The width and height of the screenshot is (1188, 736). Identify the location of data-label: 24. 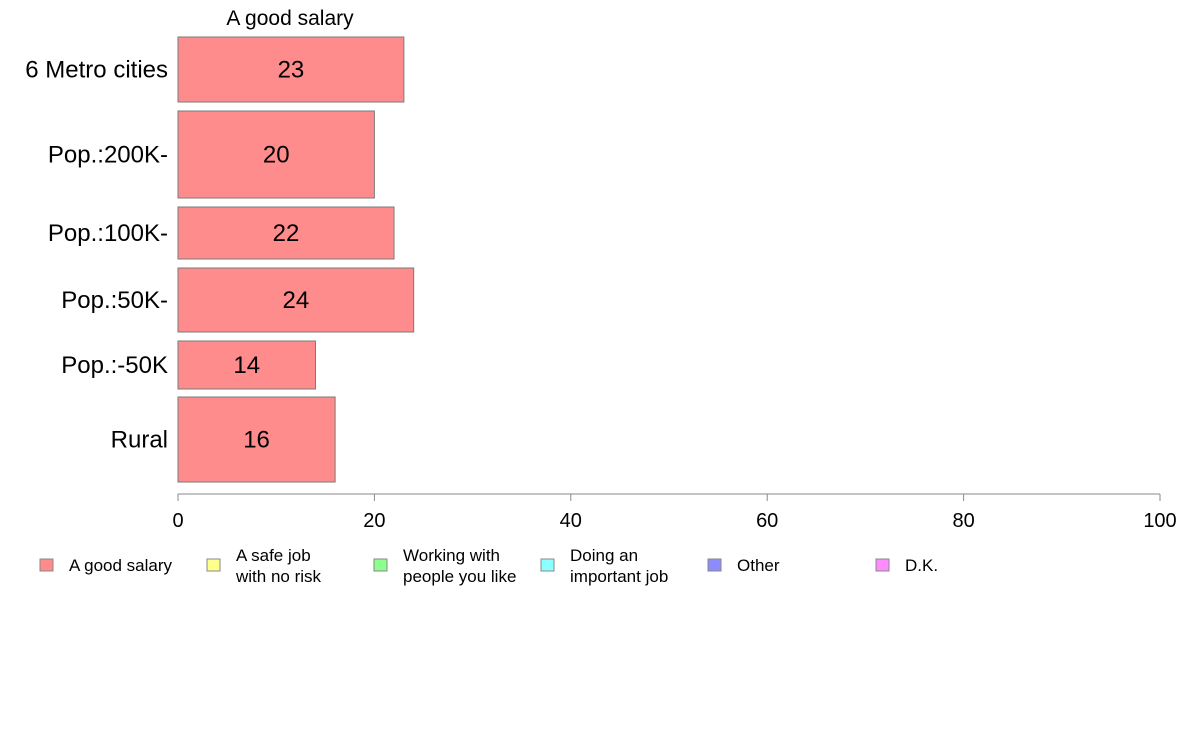
(295, 300).